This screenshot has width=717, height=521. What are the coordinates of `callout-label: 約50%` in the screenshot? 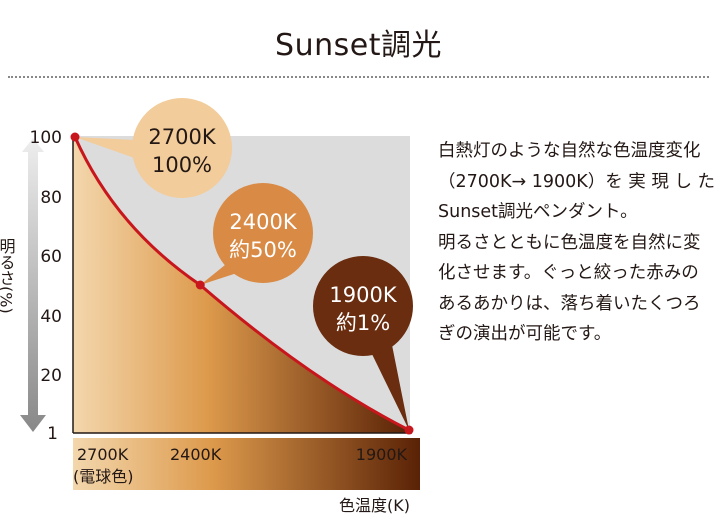 It's located at (263, 250).